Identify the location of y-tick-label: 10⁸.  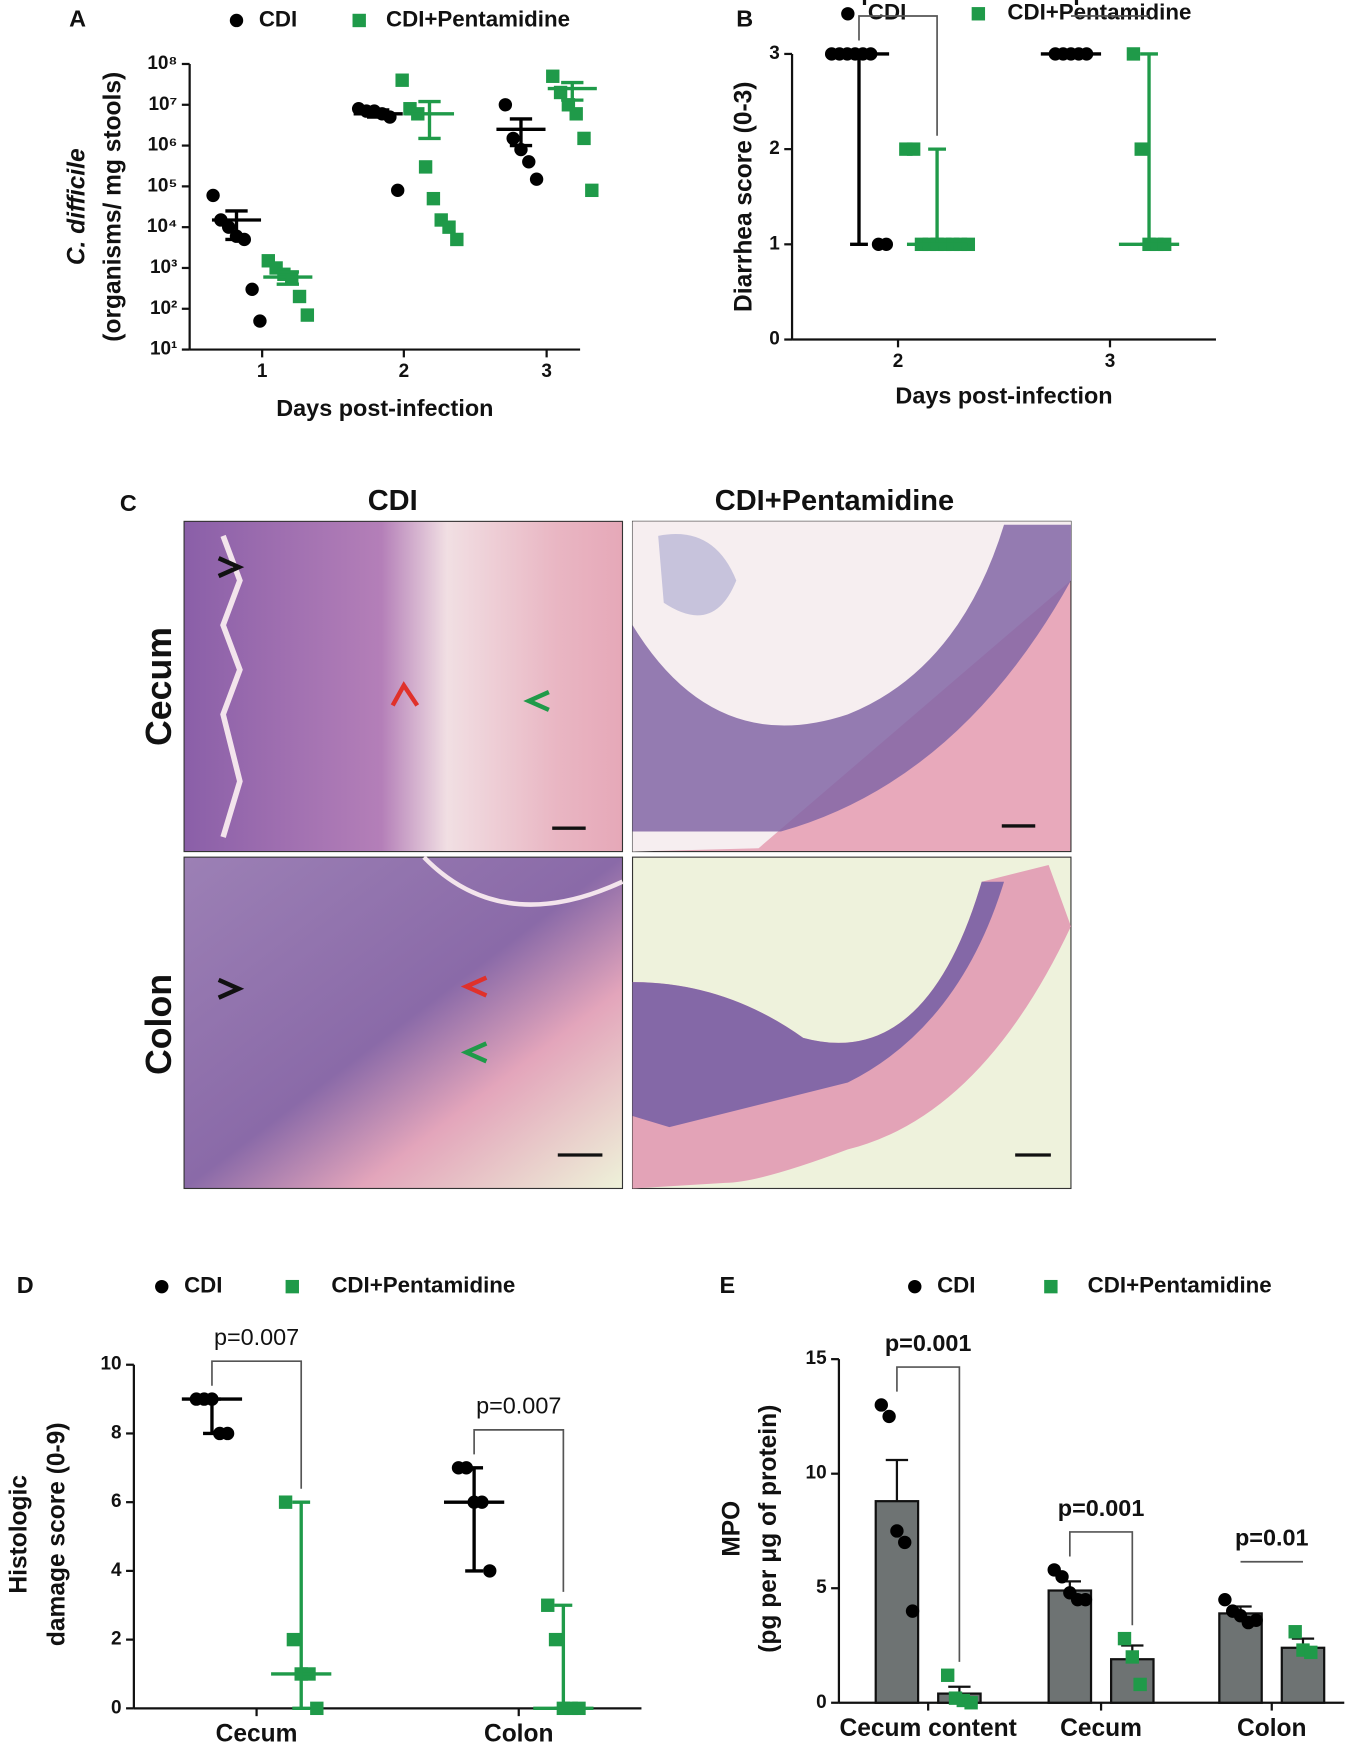
(162, 63).